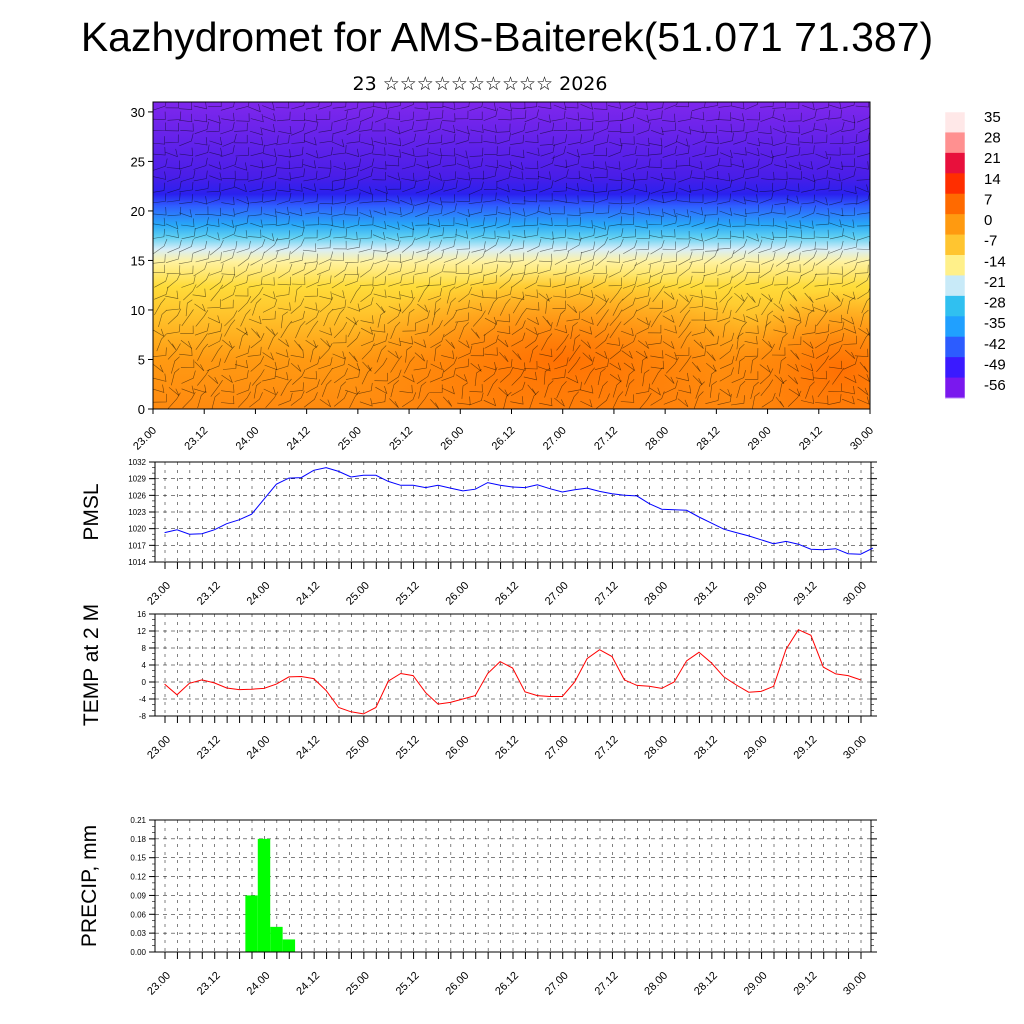  Describe the element at coordinates (760, 439) in the screenshot. I see `x-tick-label: 29.00` at that location.